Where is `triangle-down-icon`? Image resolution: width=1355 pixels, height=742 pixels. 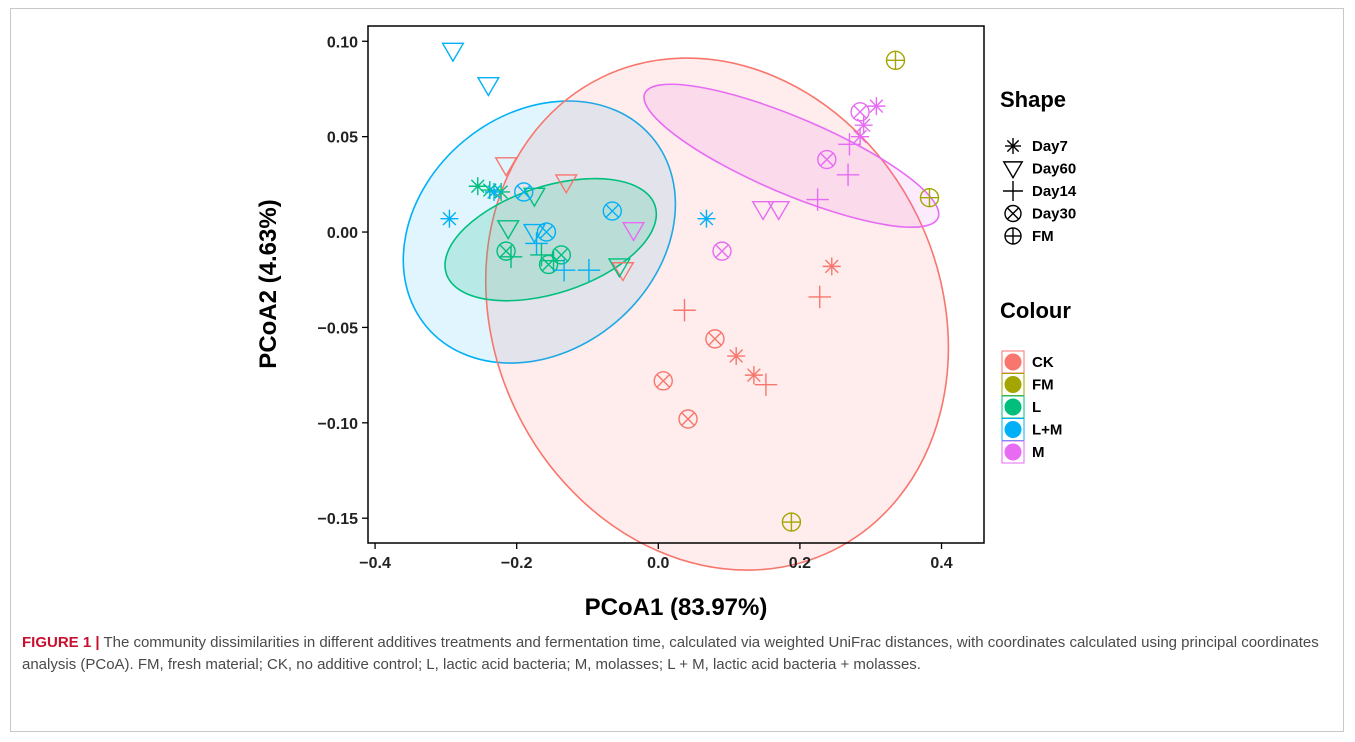 triangle-down-icon is located at coordinates (1013, 170).